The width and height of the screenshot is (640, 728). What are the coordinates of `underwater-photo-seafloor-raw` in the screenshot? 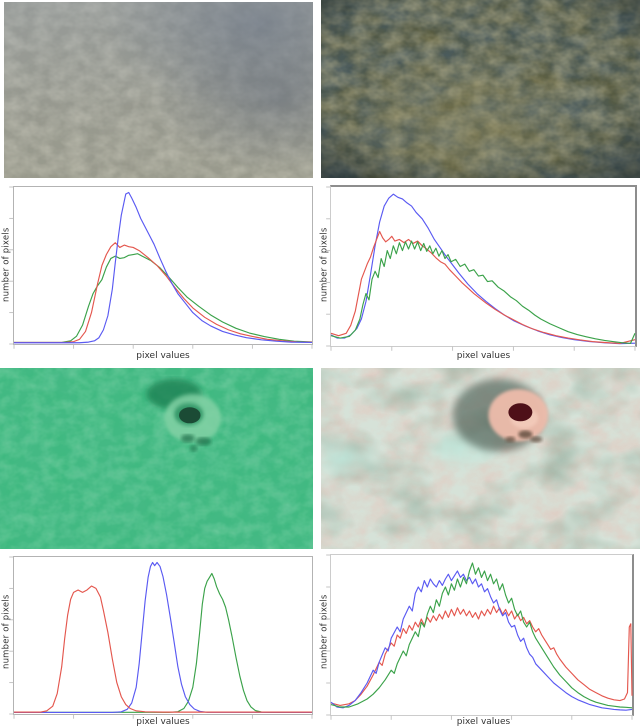 It's located at (156, 458).